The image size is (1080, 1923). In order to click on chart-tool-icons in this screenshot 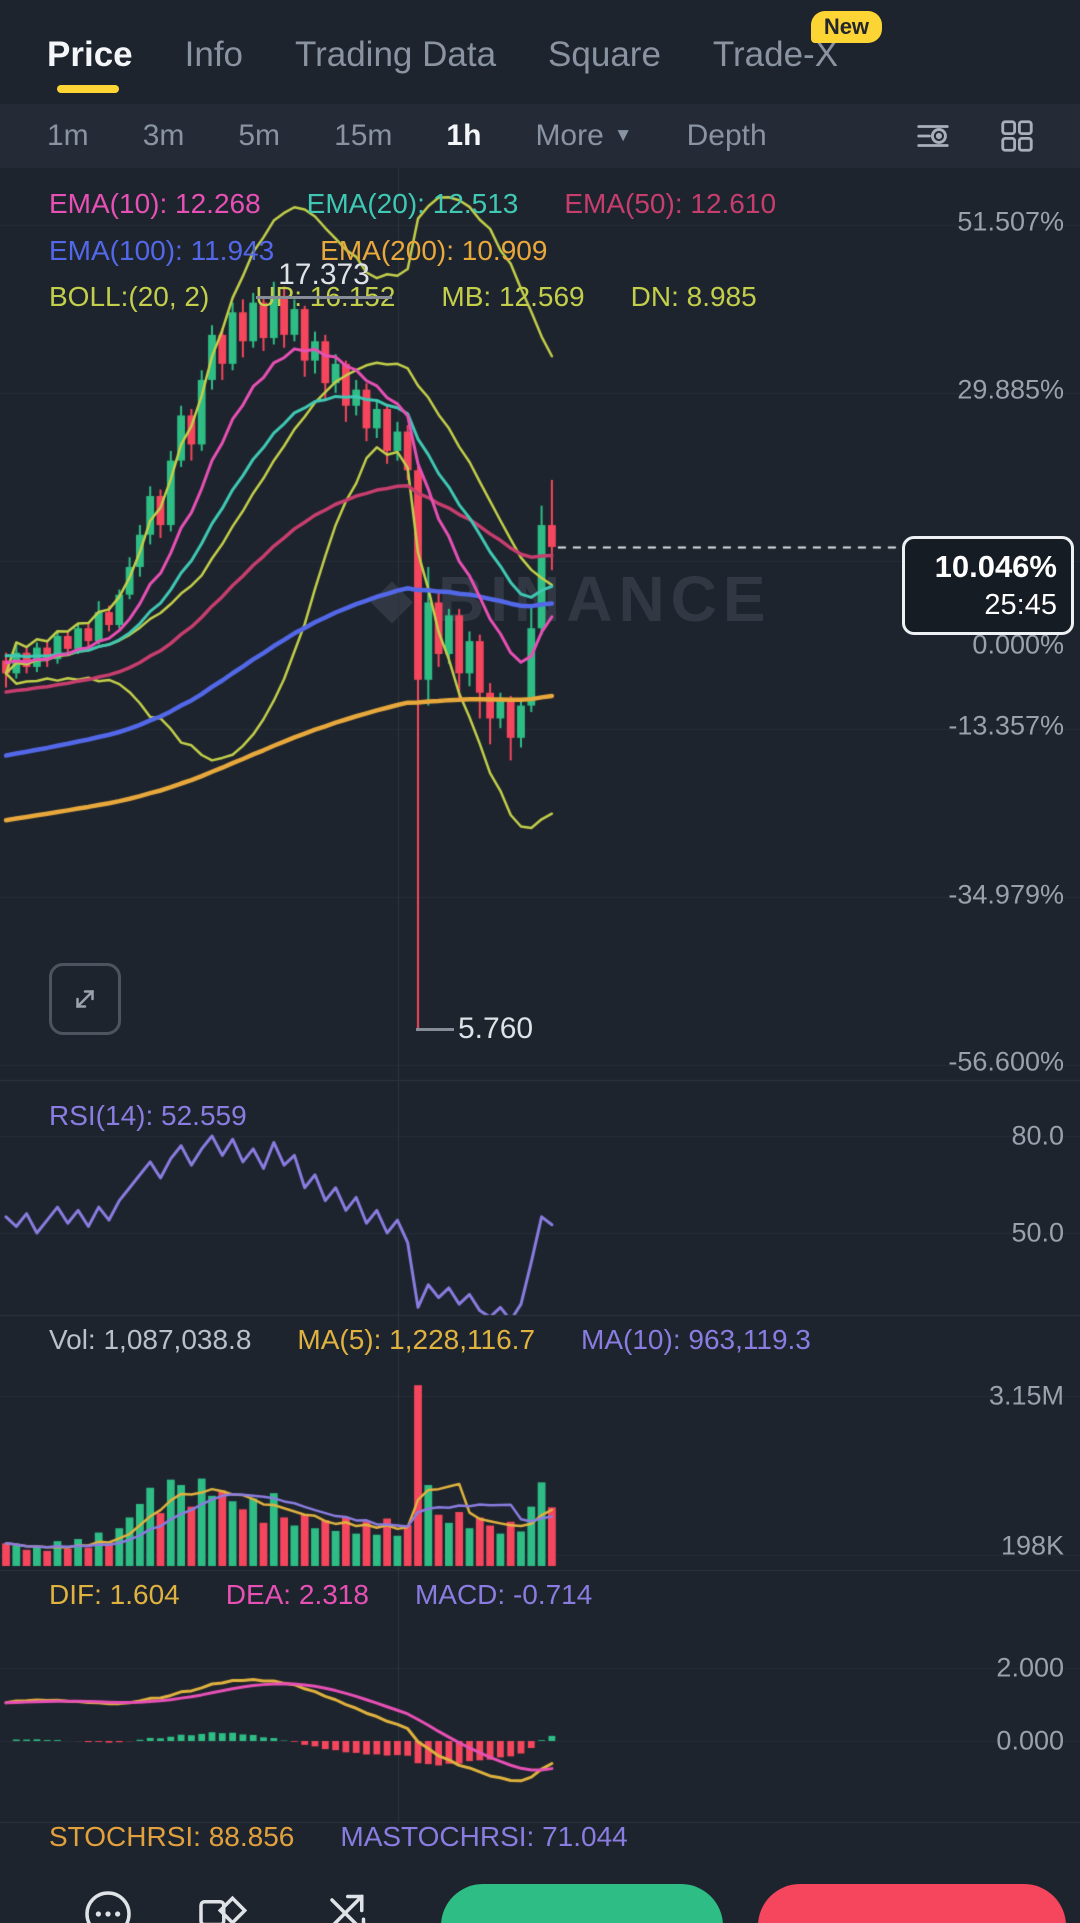, I will do `click(975, 136)`.